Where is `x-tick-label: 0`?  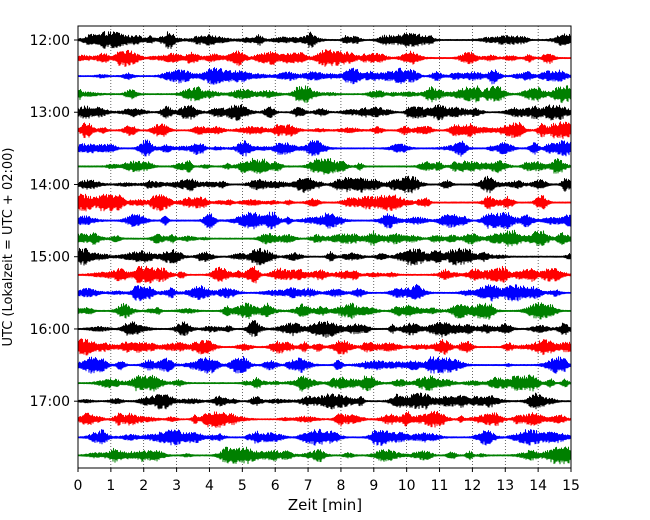 x-tick-label: 0 is located at coordinates (78, 486).